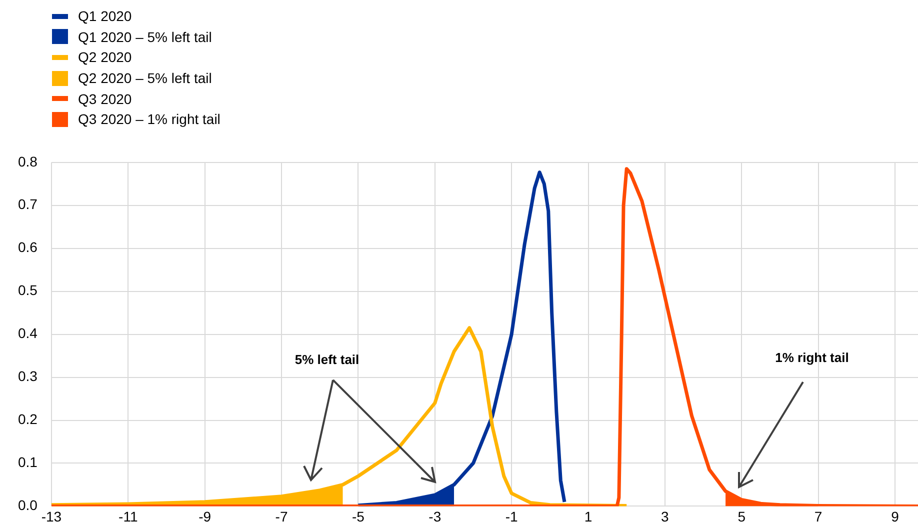  What do you see at coordinates (105, 16) in the screenshot?
I see `legend-label: Q1 2020` at bounding box center [105, 16].